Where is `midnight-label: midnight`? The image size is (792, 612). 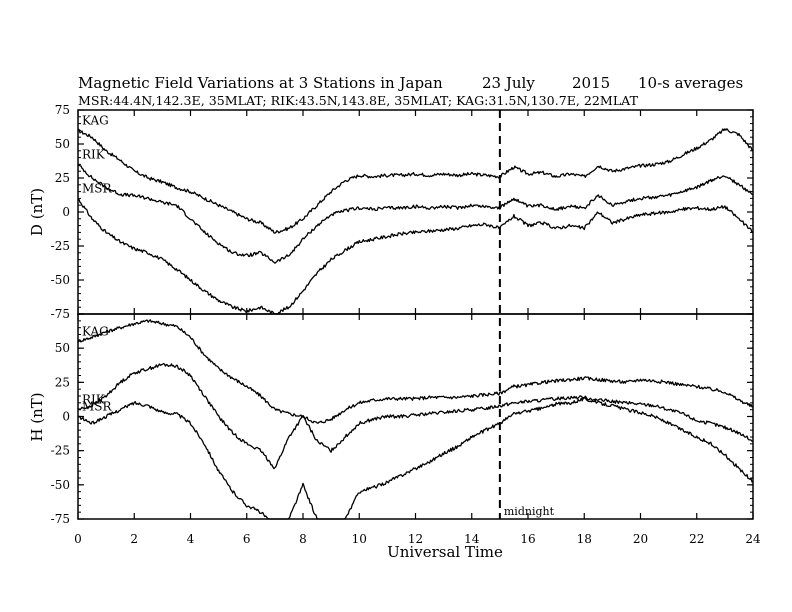 midnight-label: midnight is located at coordinates (529, 511).